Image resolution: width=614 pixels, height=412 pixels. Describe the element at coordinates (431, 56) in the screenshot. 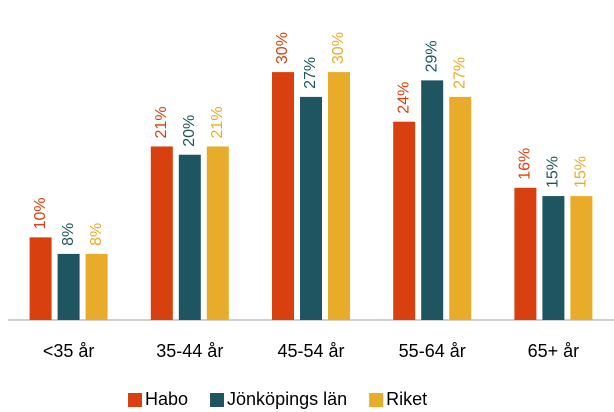

I see `data-label: 29%` at that location.